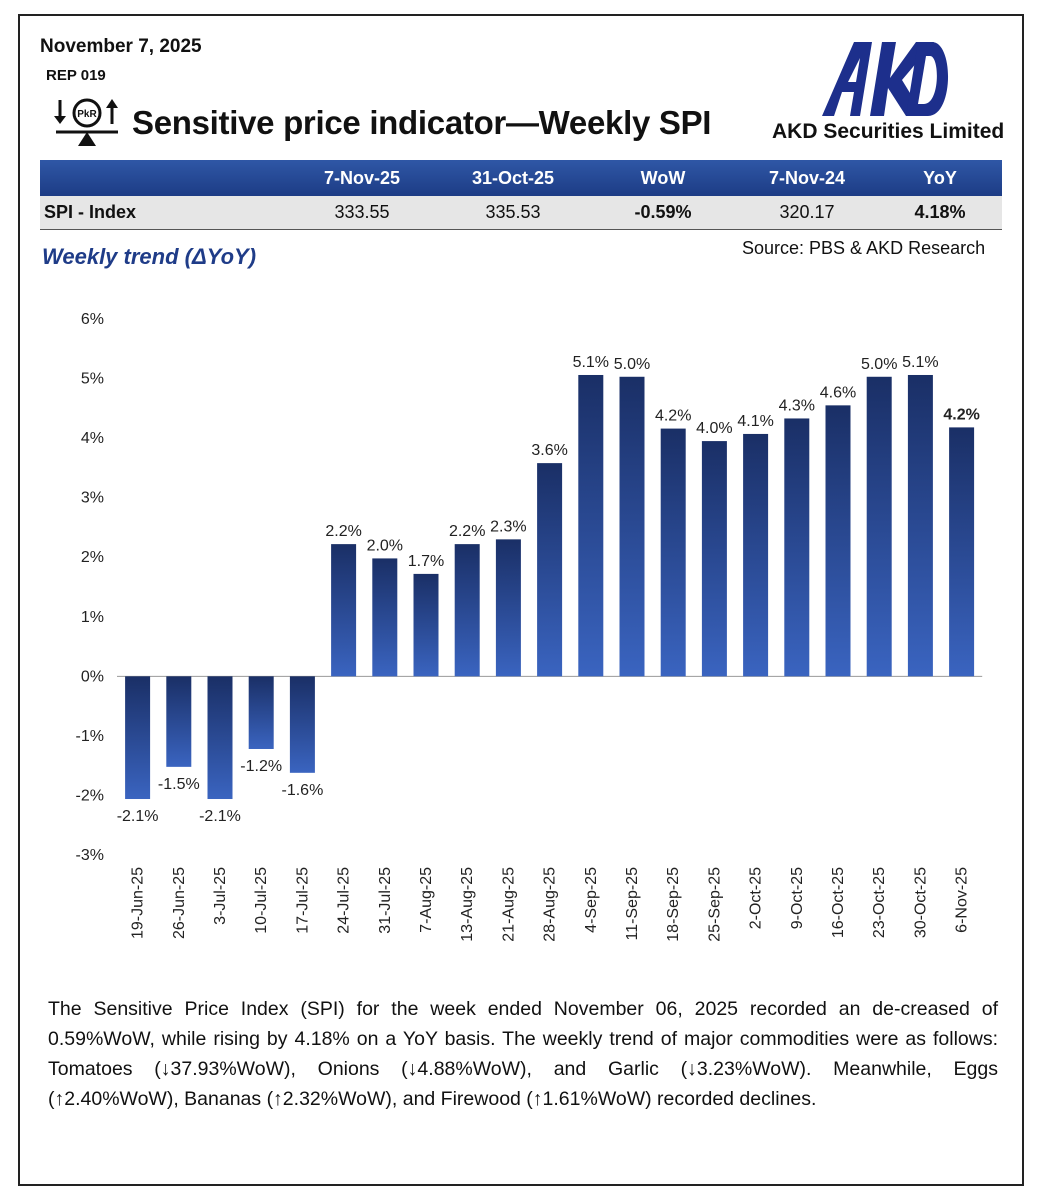 This screenshot has height=1200, width=1042. Describe the element at coordinates (149, 256) in the screenshot. I see `chart-subtitle: Weekly trend (ΔYoY)` at that location.